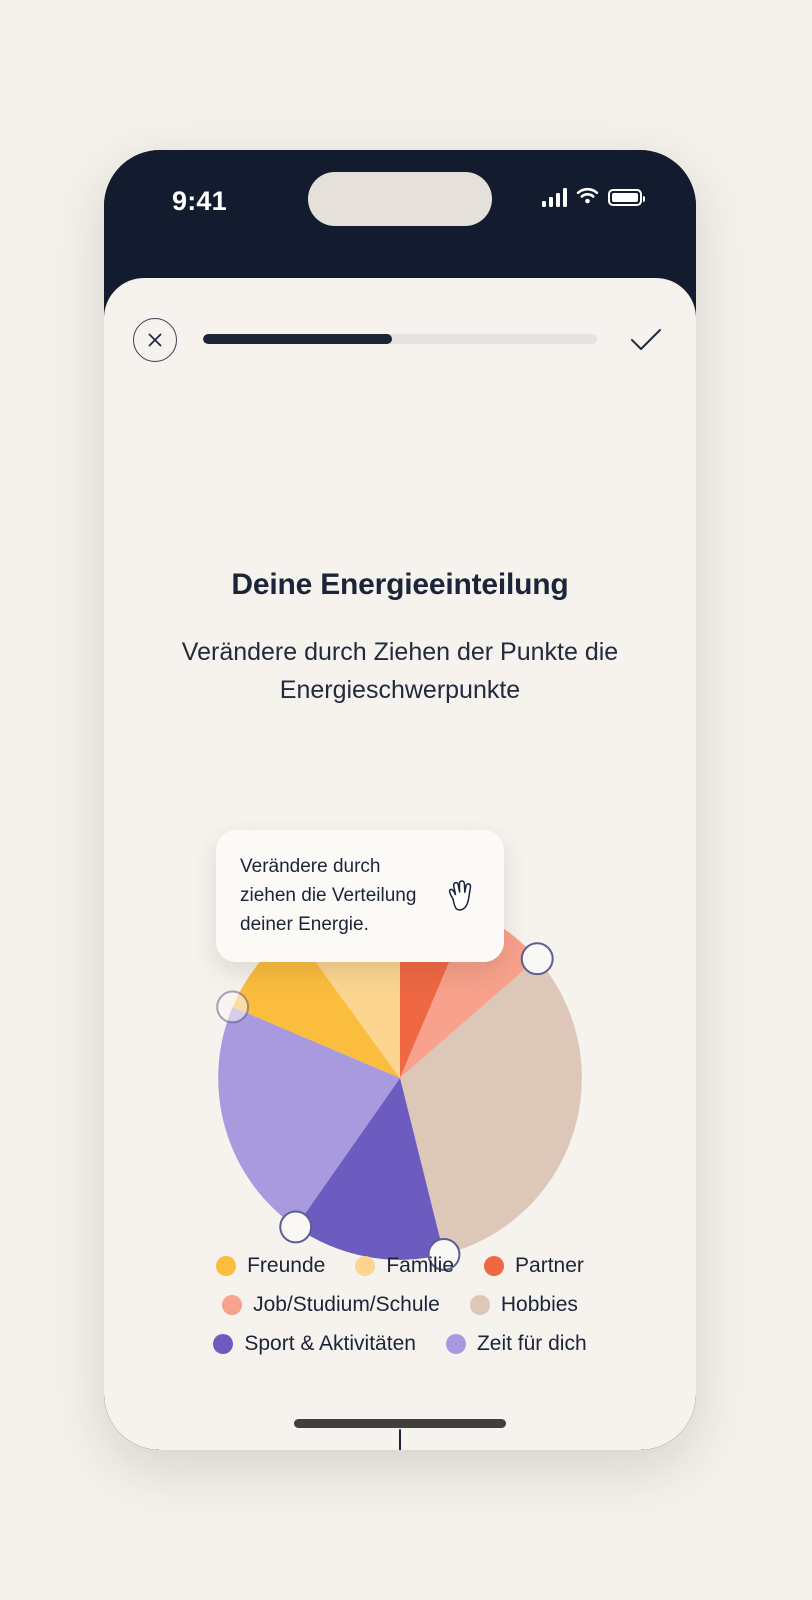 The height and width of the screenshot is (1600, 812). Describe the element at coordinates (461, 897) in the screenshot. I see `drag-hand-cursor-icon` at that location.